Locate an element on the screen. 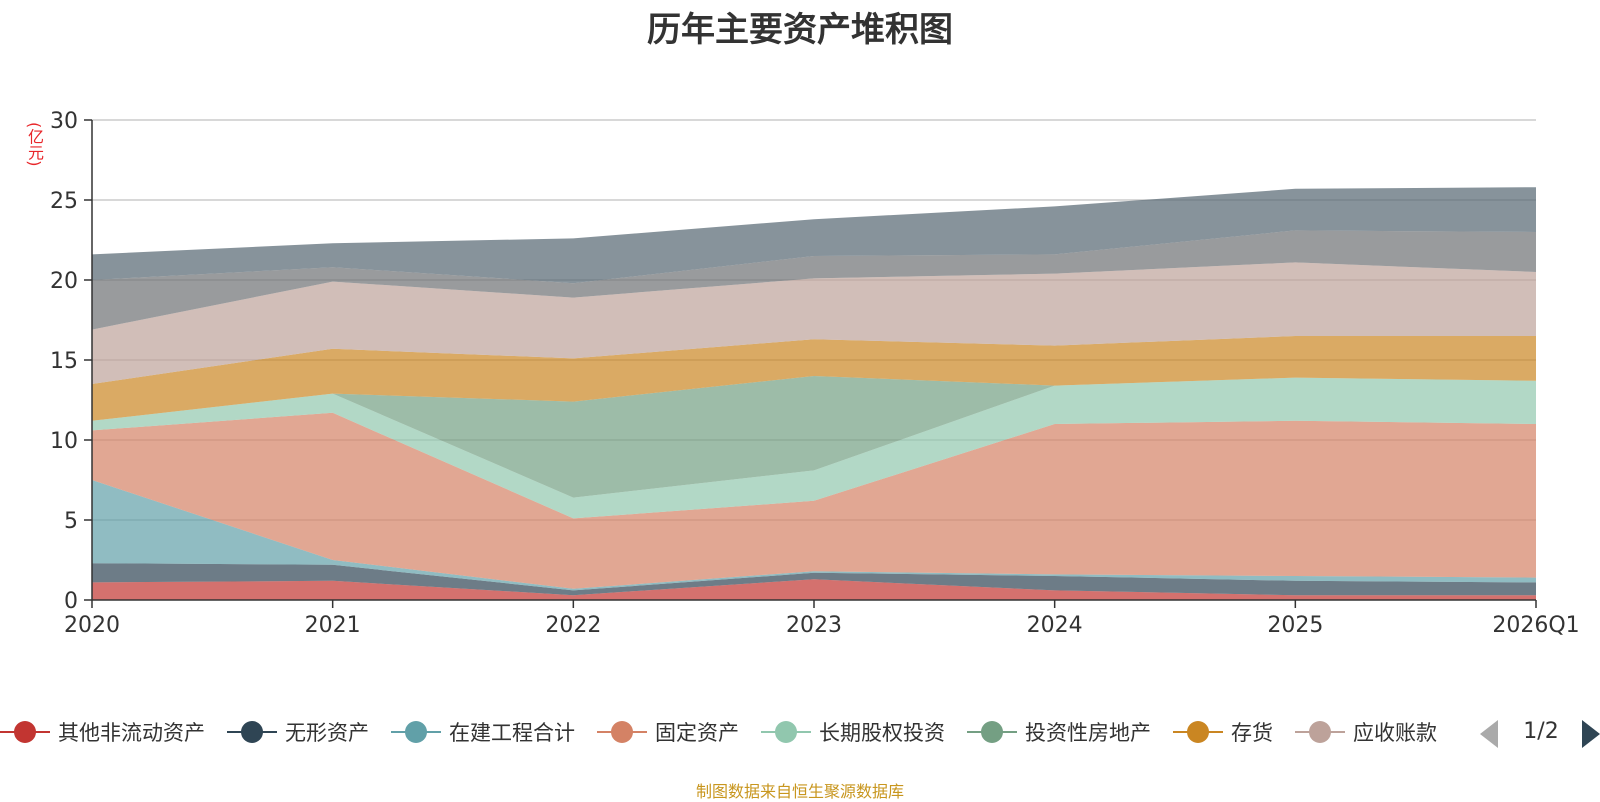 The image size is (1600, 802). legend-label: 固定资产 is located at coordinates (697, 733).